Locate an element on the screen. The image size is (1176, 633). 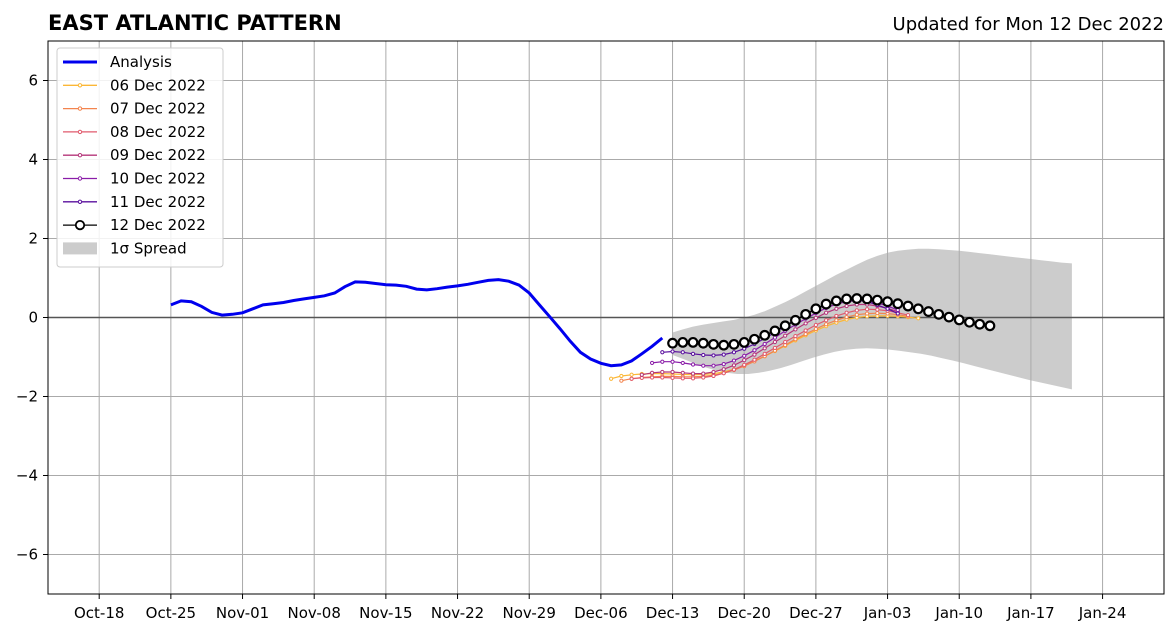
legend-label: 09 Dec 2022 is located at coordinates (158, 155).